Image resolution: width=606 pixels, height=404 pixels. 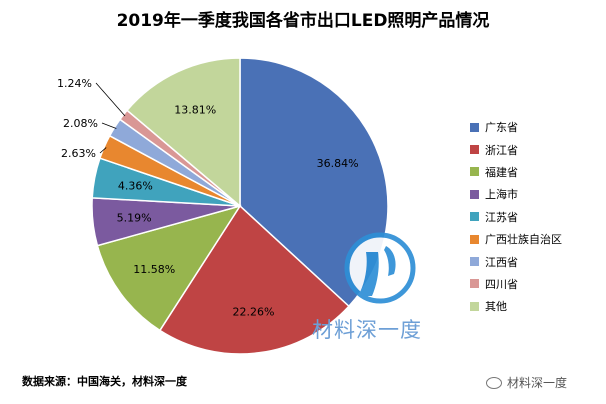 What do you see at coordinates (254, 312) in the screenshot?
I see `data-label-1: 22.26%` at bounding box center [254, 312].